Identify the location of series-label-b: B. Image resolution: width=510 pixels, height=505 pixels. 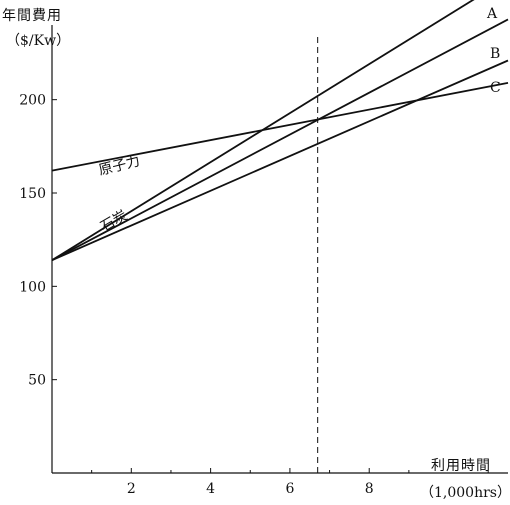
(495, 54).